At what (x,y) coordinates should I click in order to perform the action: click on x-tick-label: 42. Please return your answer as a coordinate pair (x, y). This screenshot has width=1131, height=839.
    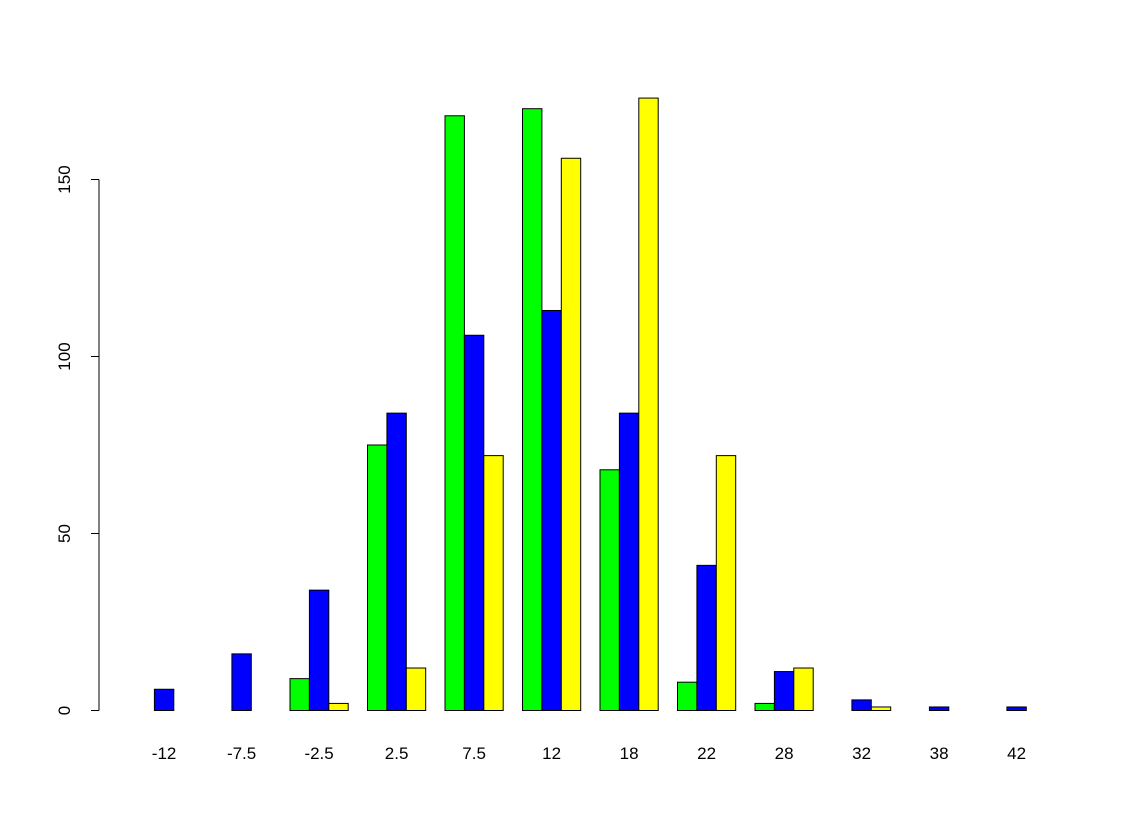
    Looking at the image, I should click on (1016, 753).